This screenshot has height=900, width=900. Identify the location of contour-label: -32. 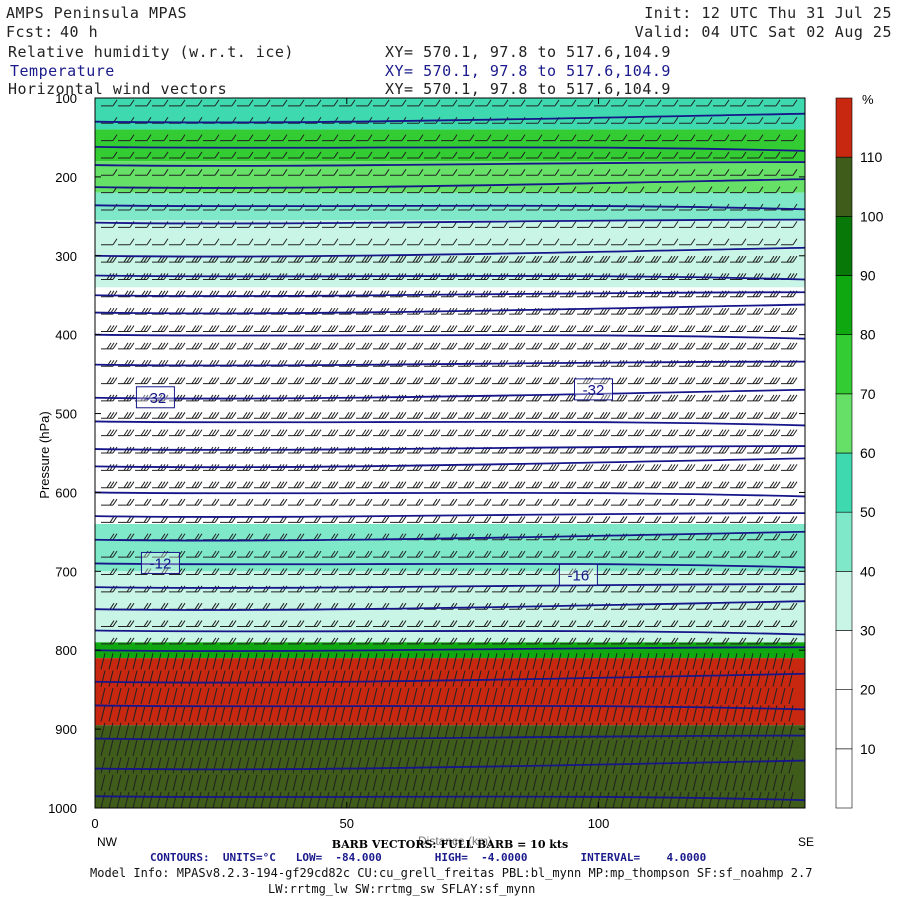
(594, 390).